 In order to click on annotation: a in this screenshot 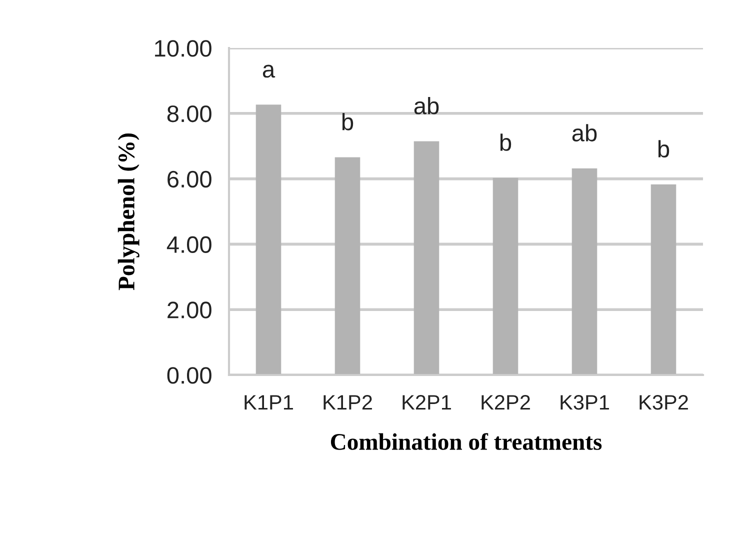, I will do `click(269, 71)`.